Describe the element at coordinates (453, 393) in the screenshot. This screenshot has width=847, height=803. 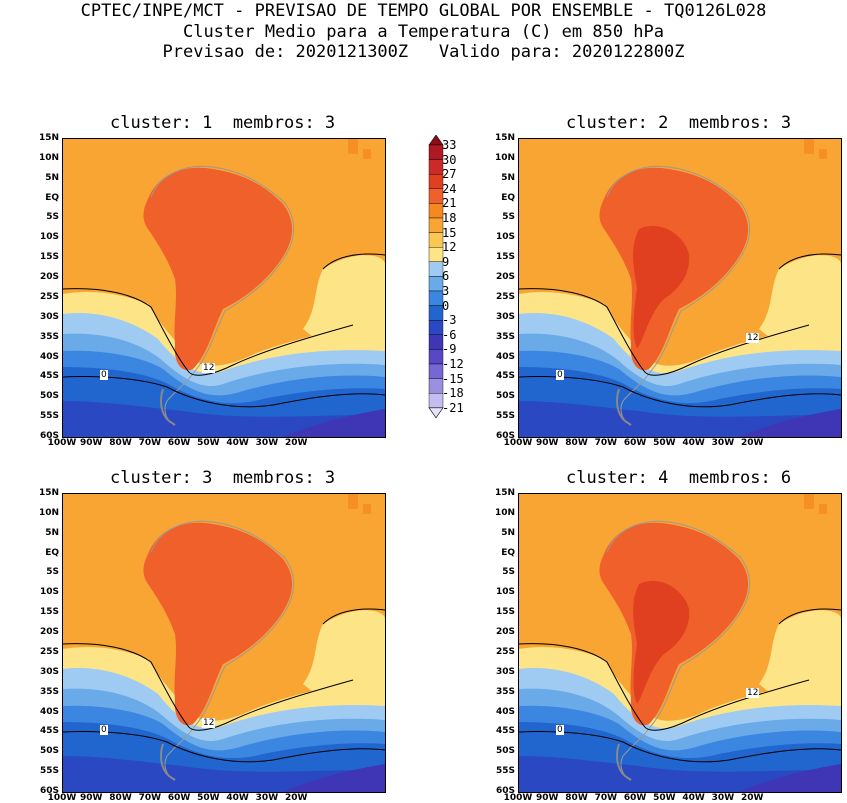
I see `colorbar-level-label: -18` at that location.